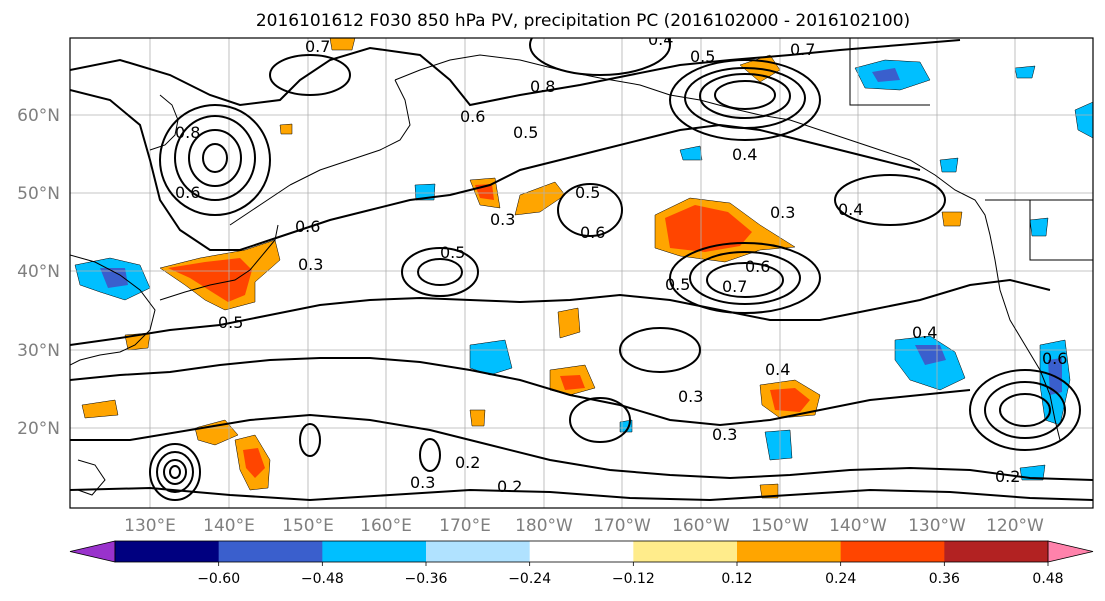 The height and width of the screenshot is (601, 1105). I want to click on lat-tick-label: 50°N, so click(38, 194).